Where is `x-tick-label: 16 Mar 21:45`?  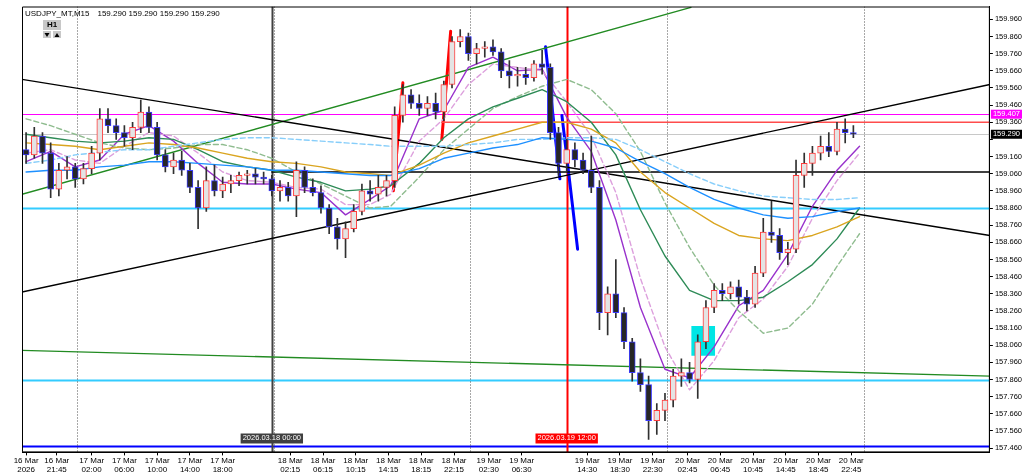
x-tick-label: 16 Mar 21:45 is located at coordinates (57, 465).